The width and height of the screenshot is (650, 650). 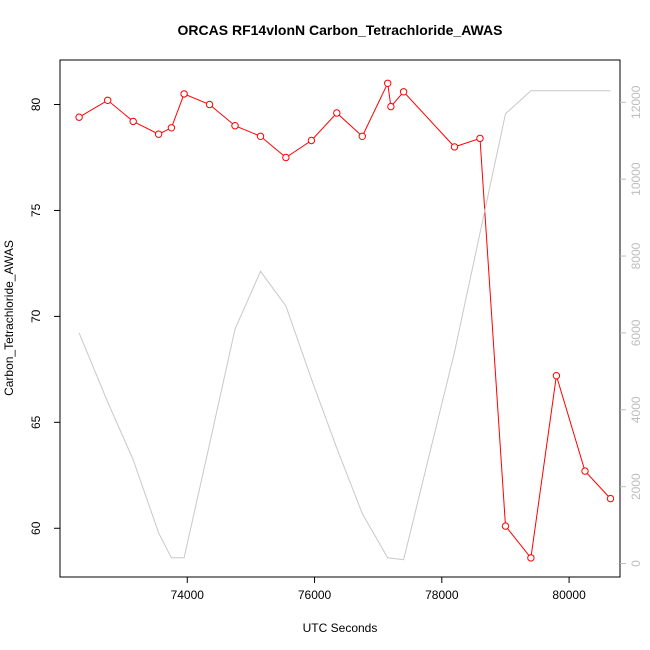 I want to click on right-y-tick-label: 8000, so click(x=636, y=255).